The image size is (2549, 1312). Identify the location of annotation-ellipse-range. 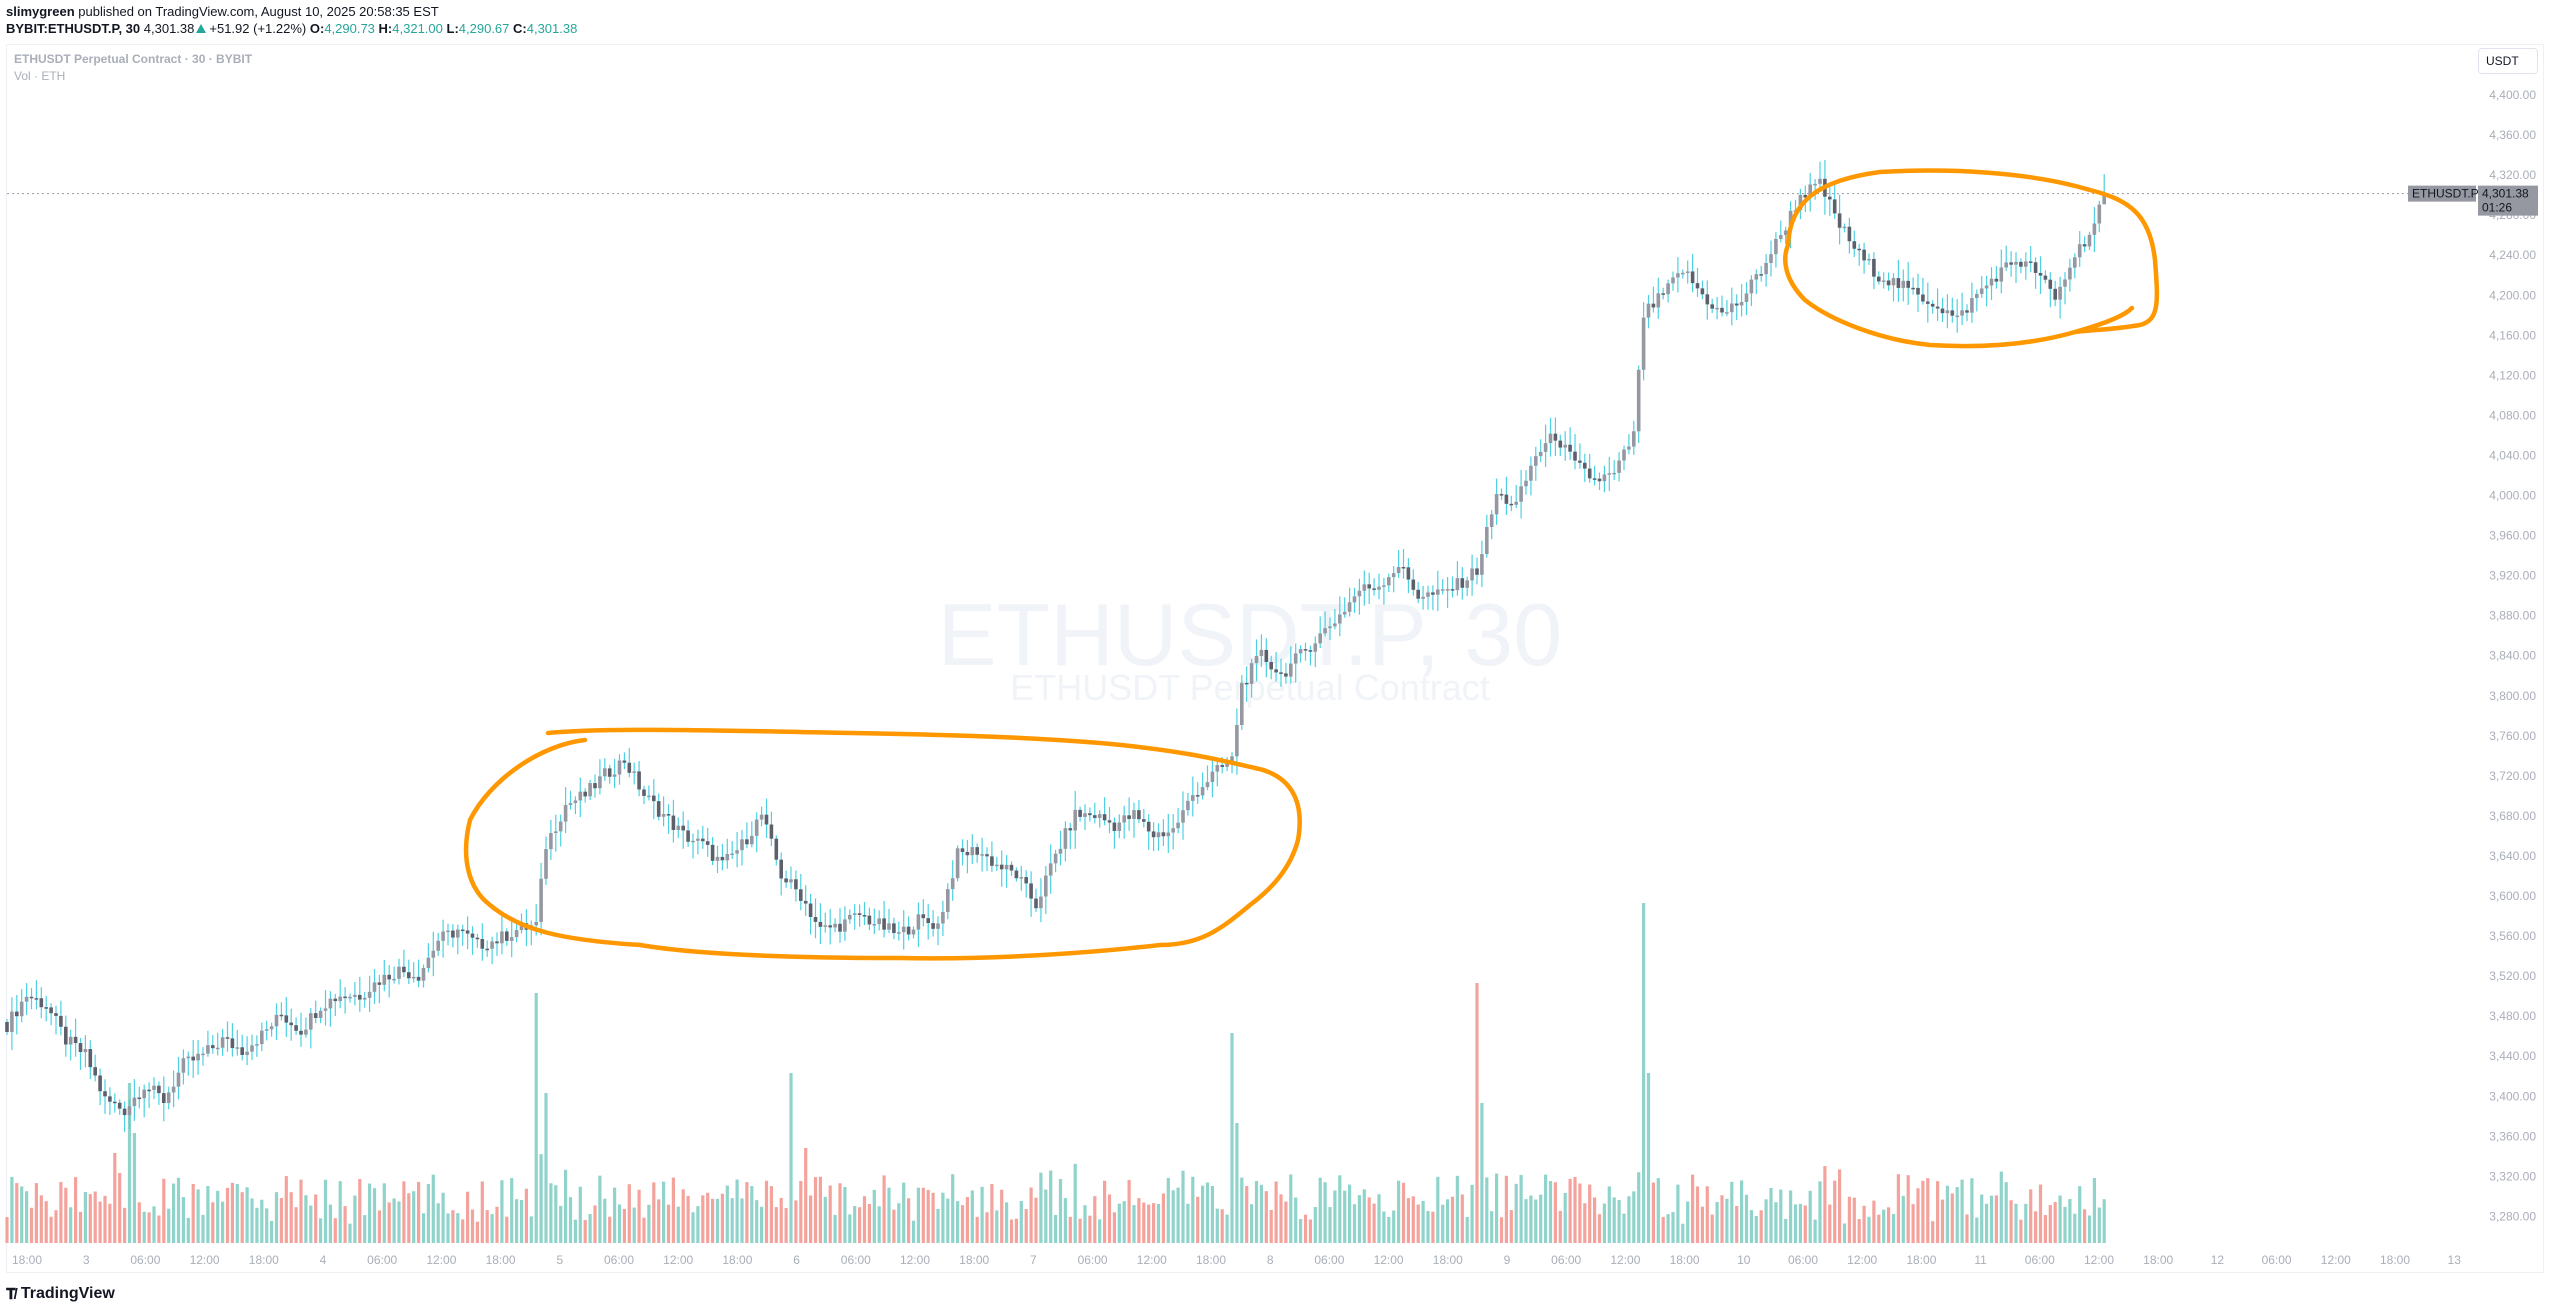
(882, 844).